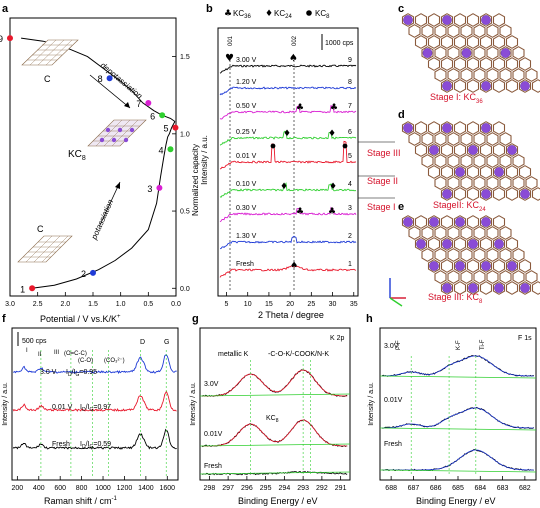 This screenshot has width=540, height=508. Describe the element at coordinates (309, 187) in the screenshot. I see `panel-b-peak-markers: ♣ ♣ ♦ ♦ ♦ ♦ ♣ ♣ ♠` at that location.